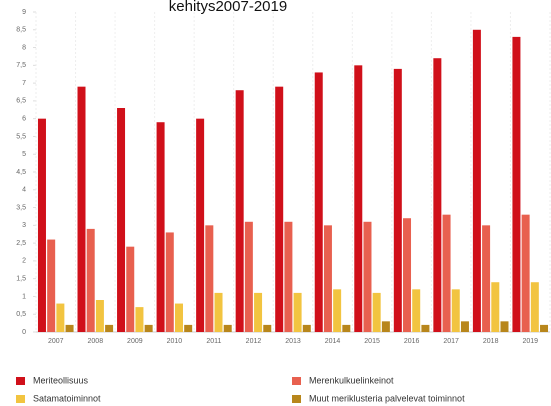  What do you see at coordinates (56, 341) in the screenshot?
I see `x-tick-label: 2007` at bounding box center [56, 341].